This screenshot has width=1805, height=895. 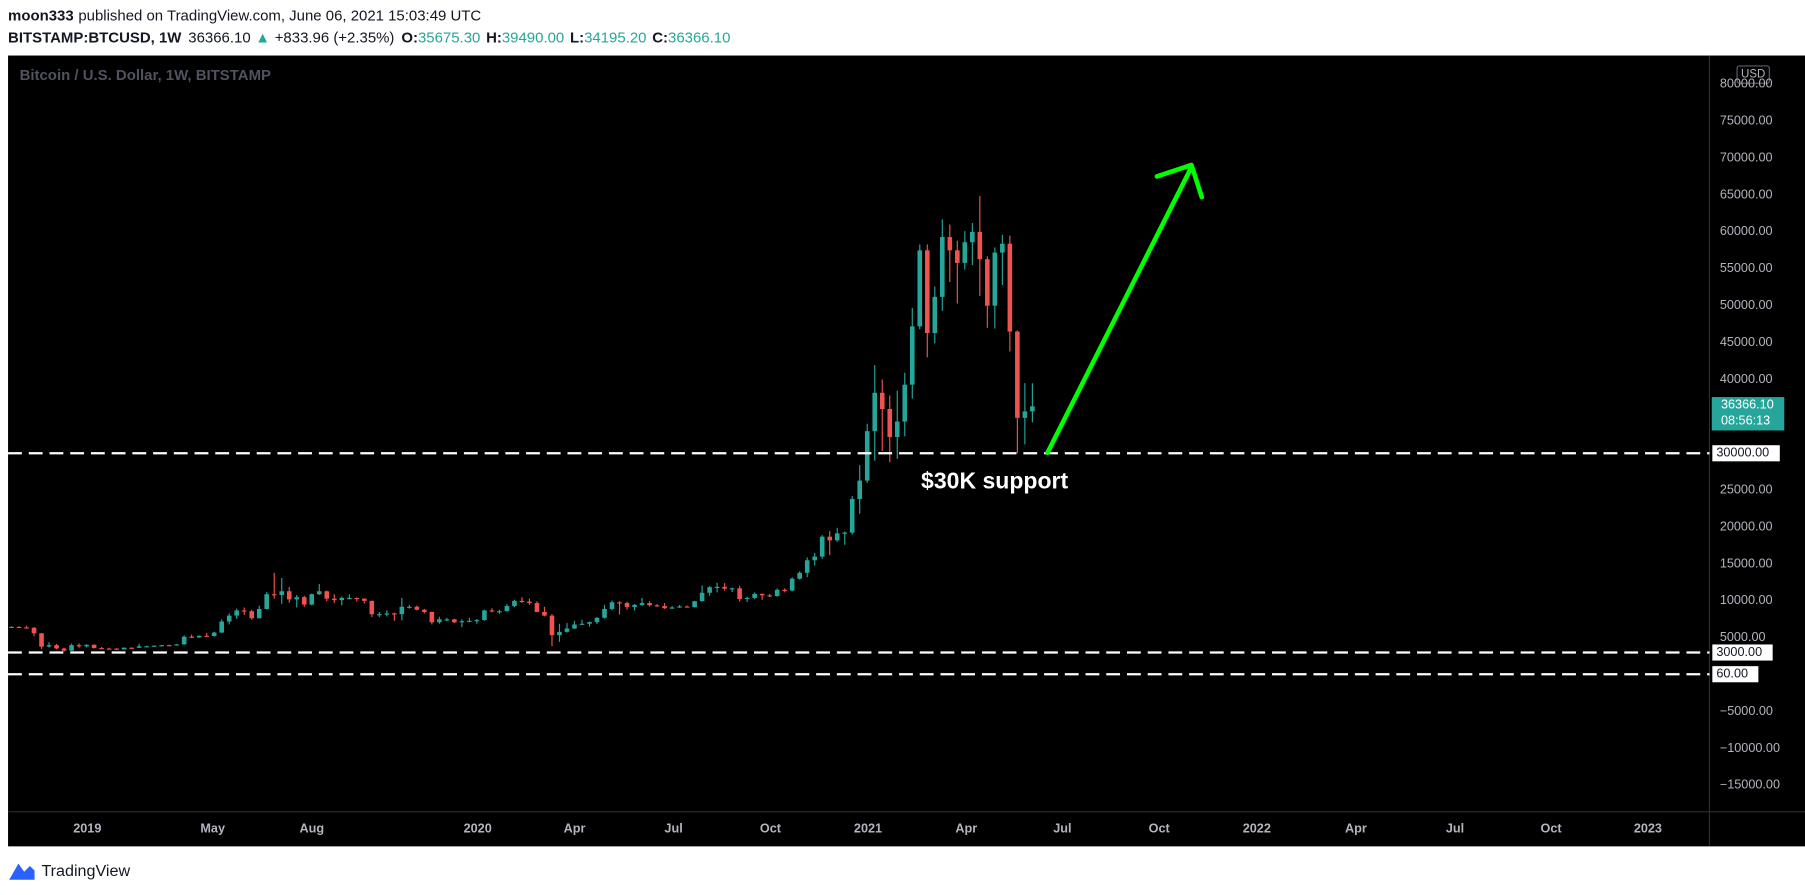 I want to click on open-label: O:, so click(x=409, y=37).